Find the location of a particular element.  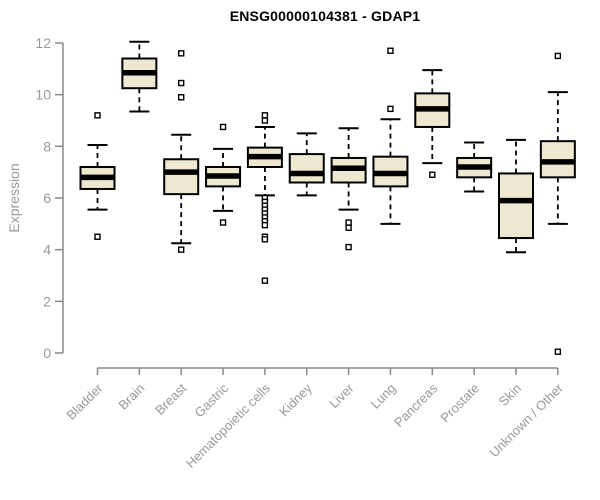

y-tick-label: 12 is located at coordinates (43, 43).